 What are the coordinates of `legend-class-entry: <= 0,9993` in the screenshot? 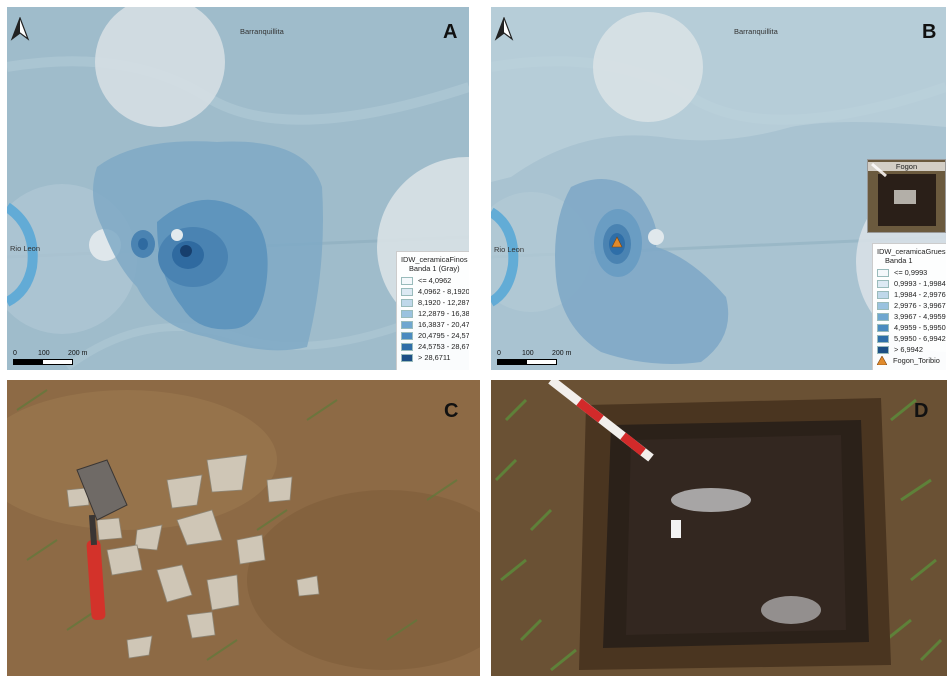 It's located at (911, 272).